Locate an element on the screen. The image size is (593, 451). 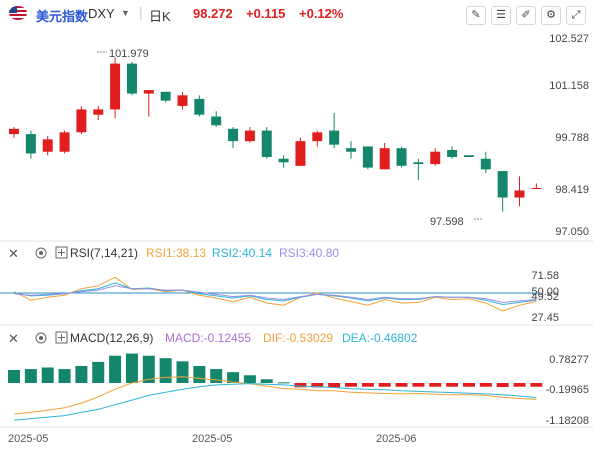
macd-lines is located at coordinates (275, 398).